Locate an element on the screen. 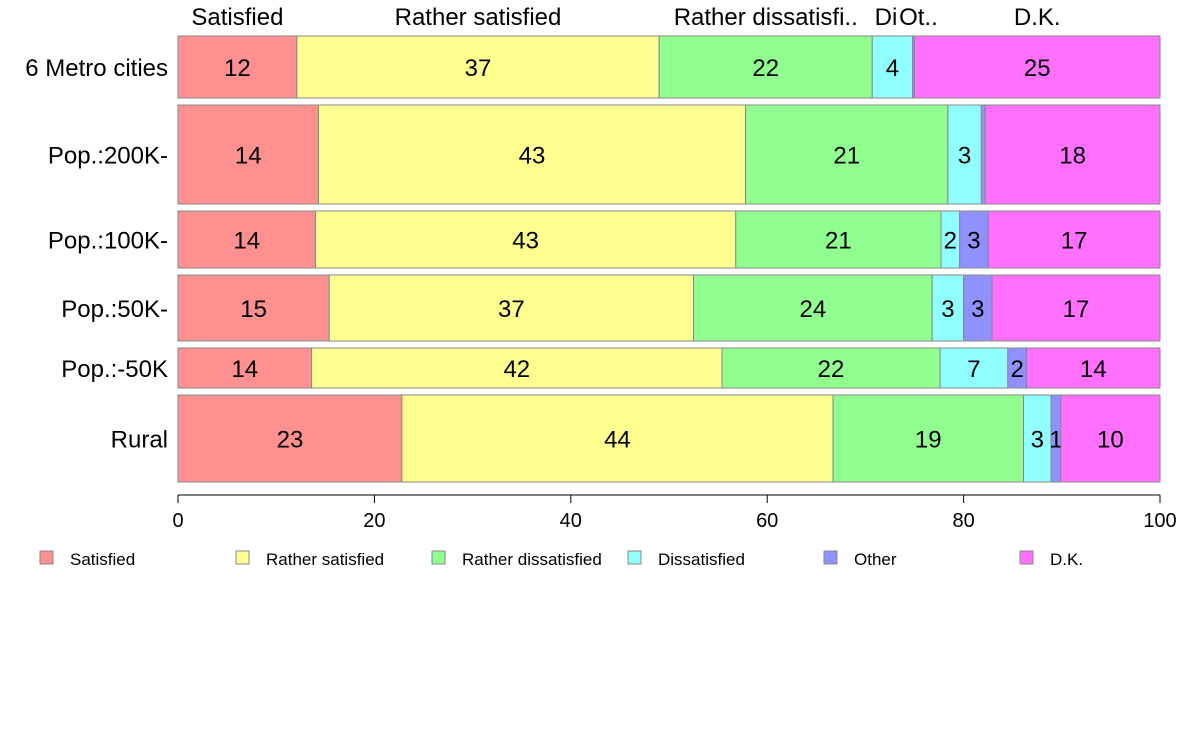  data-label-pop-100k-other: 3 is located at coordinates (973, 241).